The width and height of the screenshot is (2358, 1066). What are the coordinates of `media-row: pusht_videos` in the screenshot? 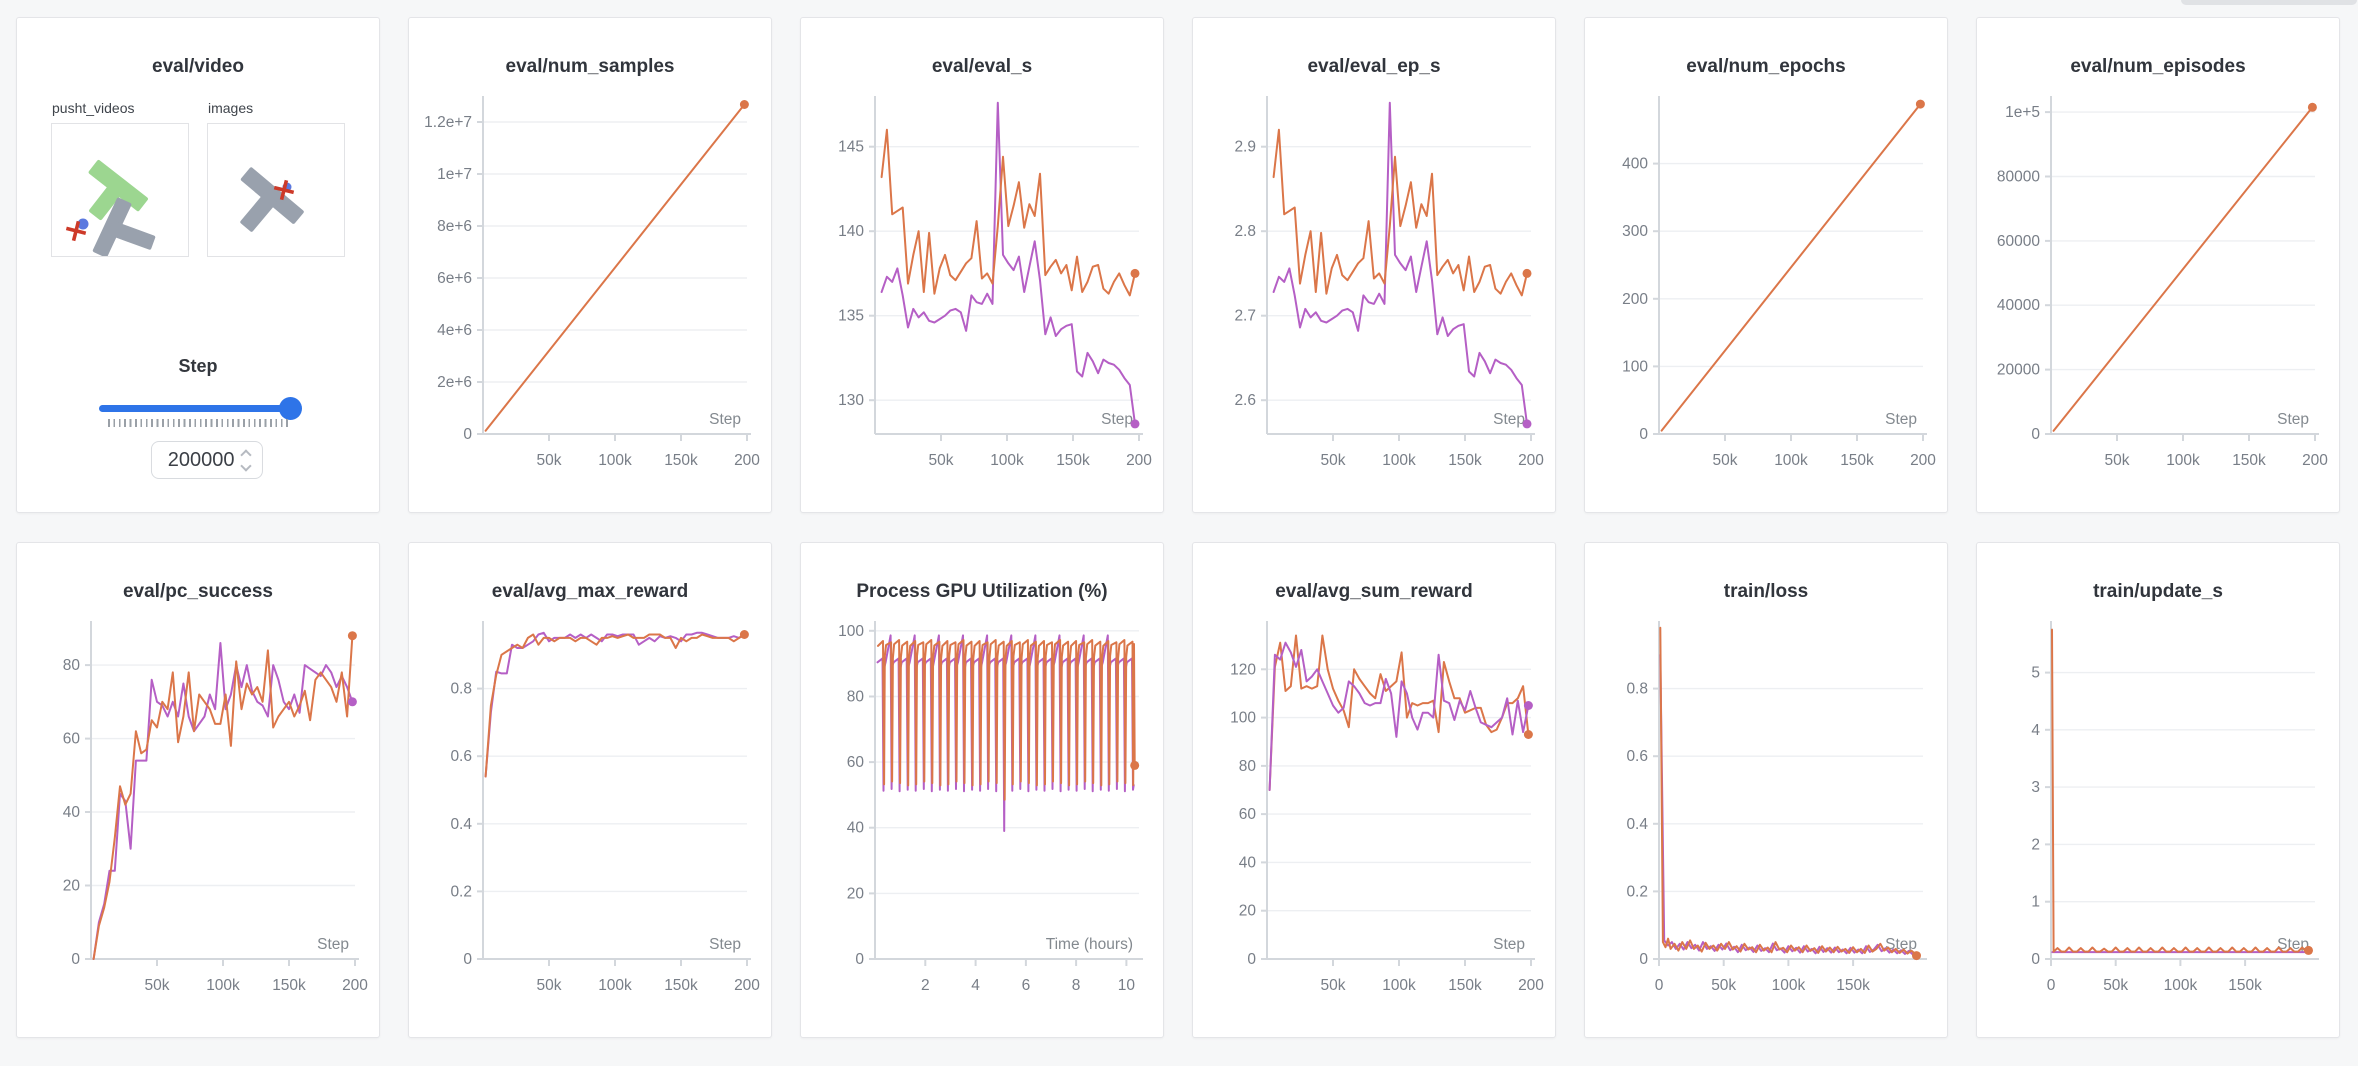 It's located at (198, 168).